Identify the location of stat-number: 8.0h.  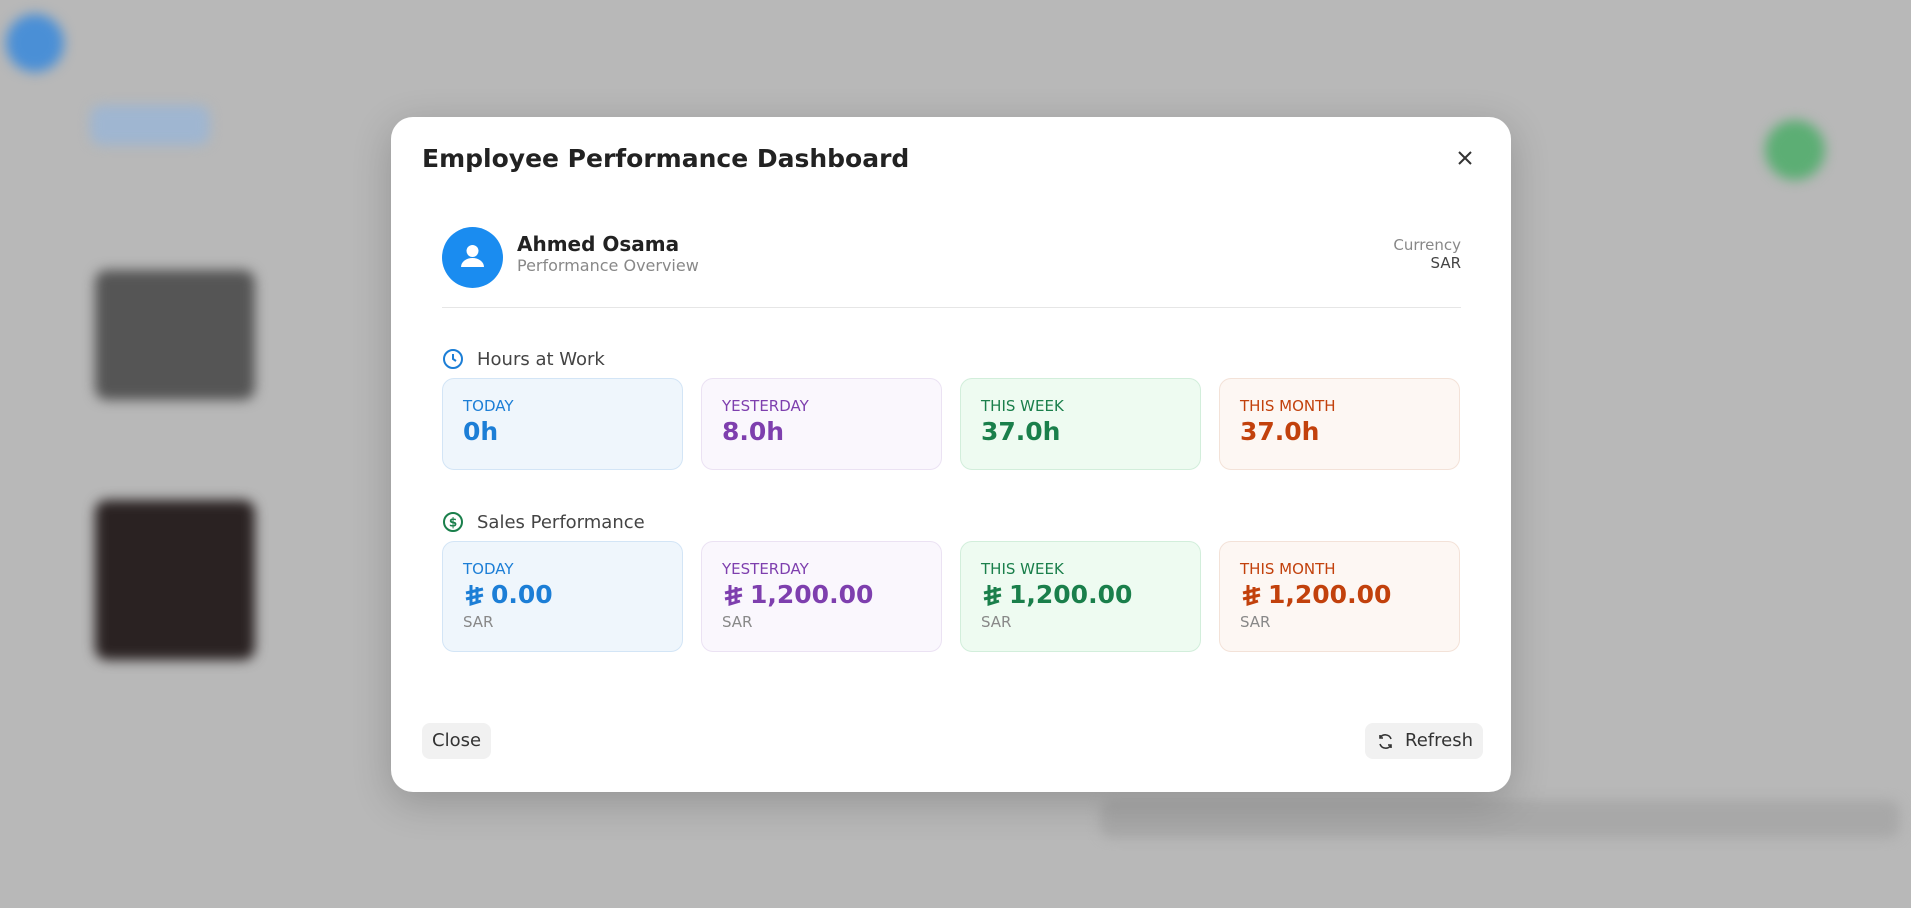
(753, 431).